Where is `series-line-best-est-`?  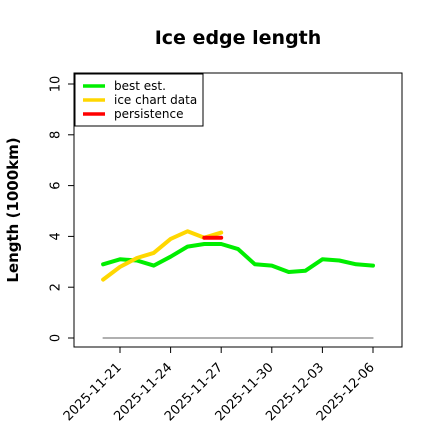
series-line-best-est- is located at coordinates (238, 258).